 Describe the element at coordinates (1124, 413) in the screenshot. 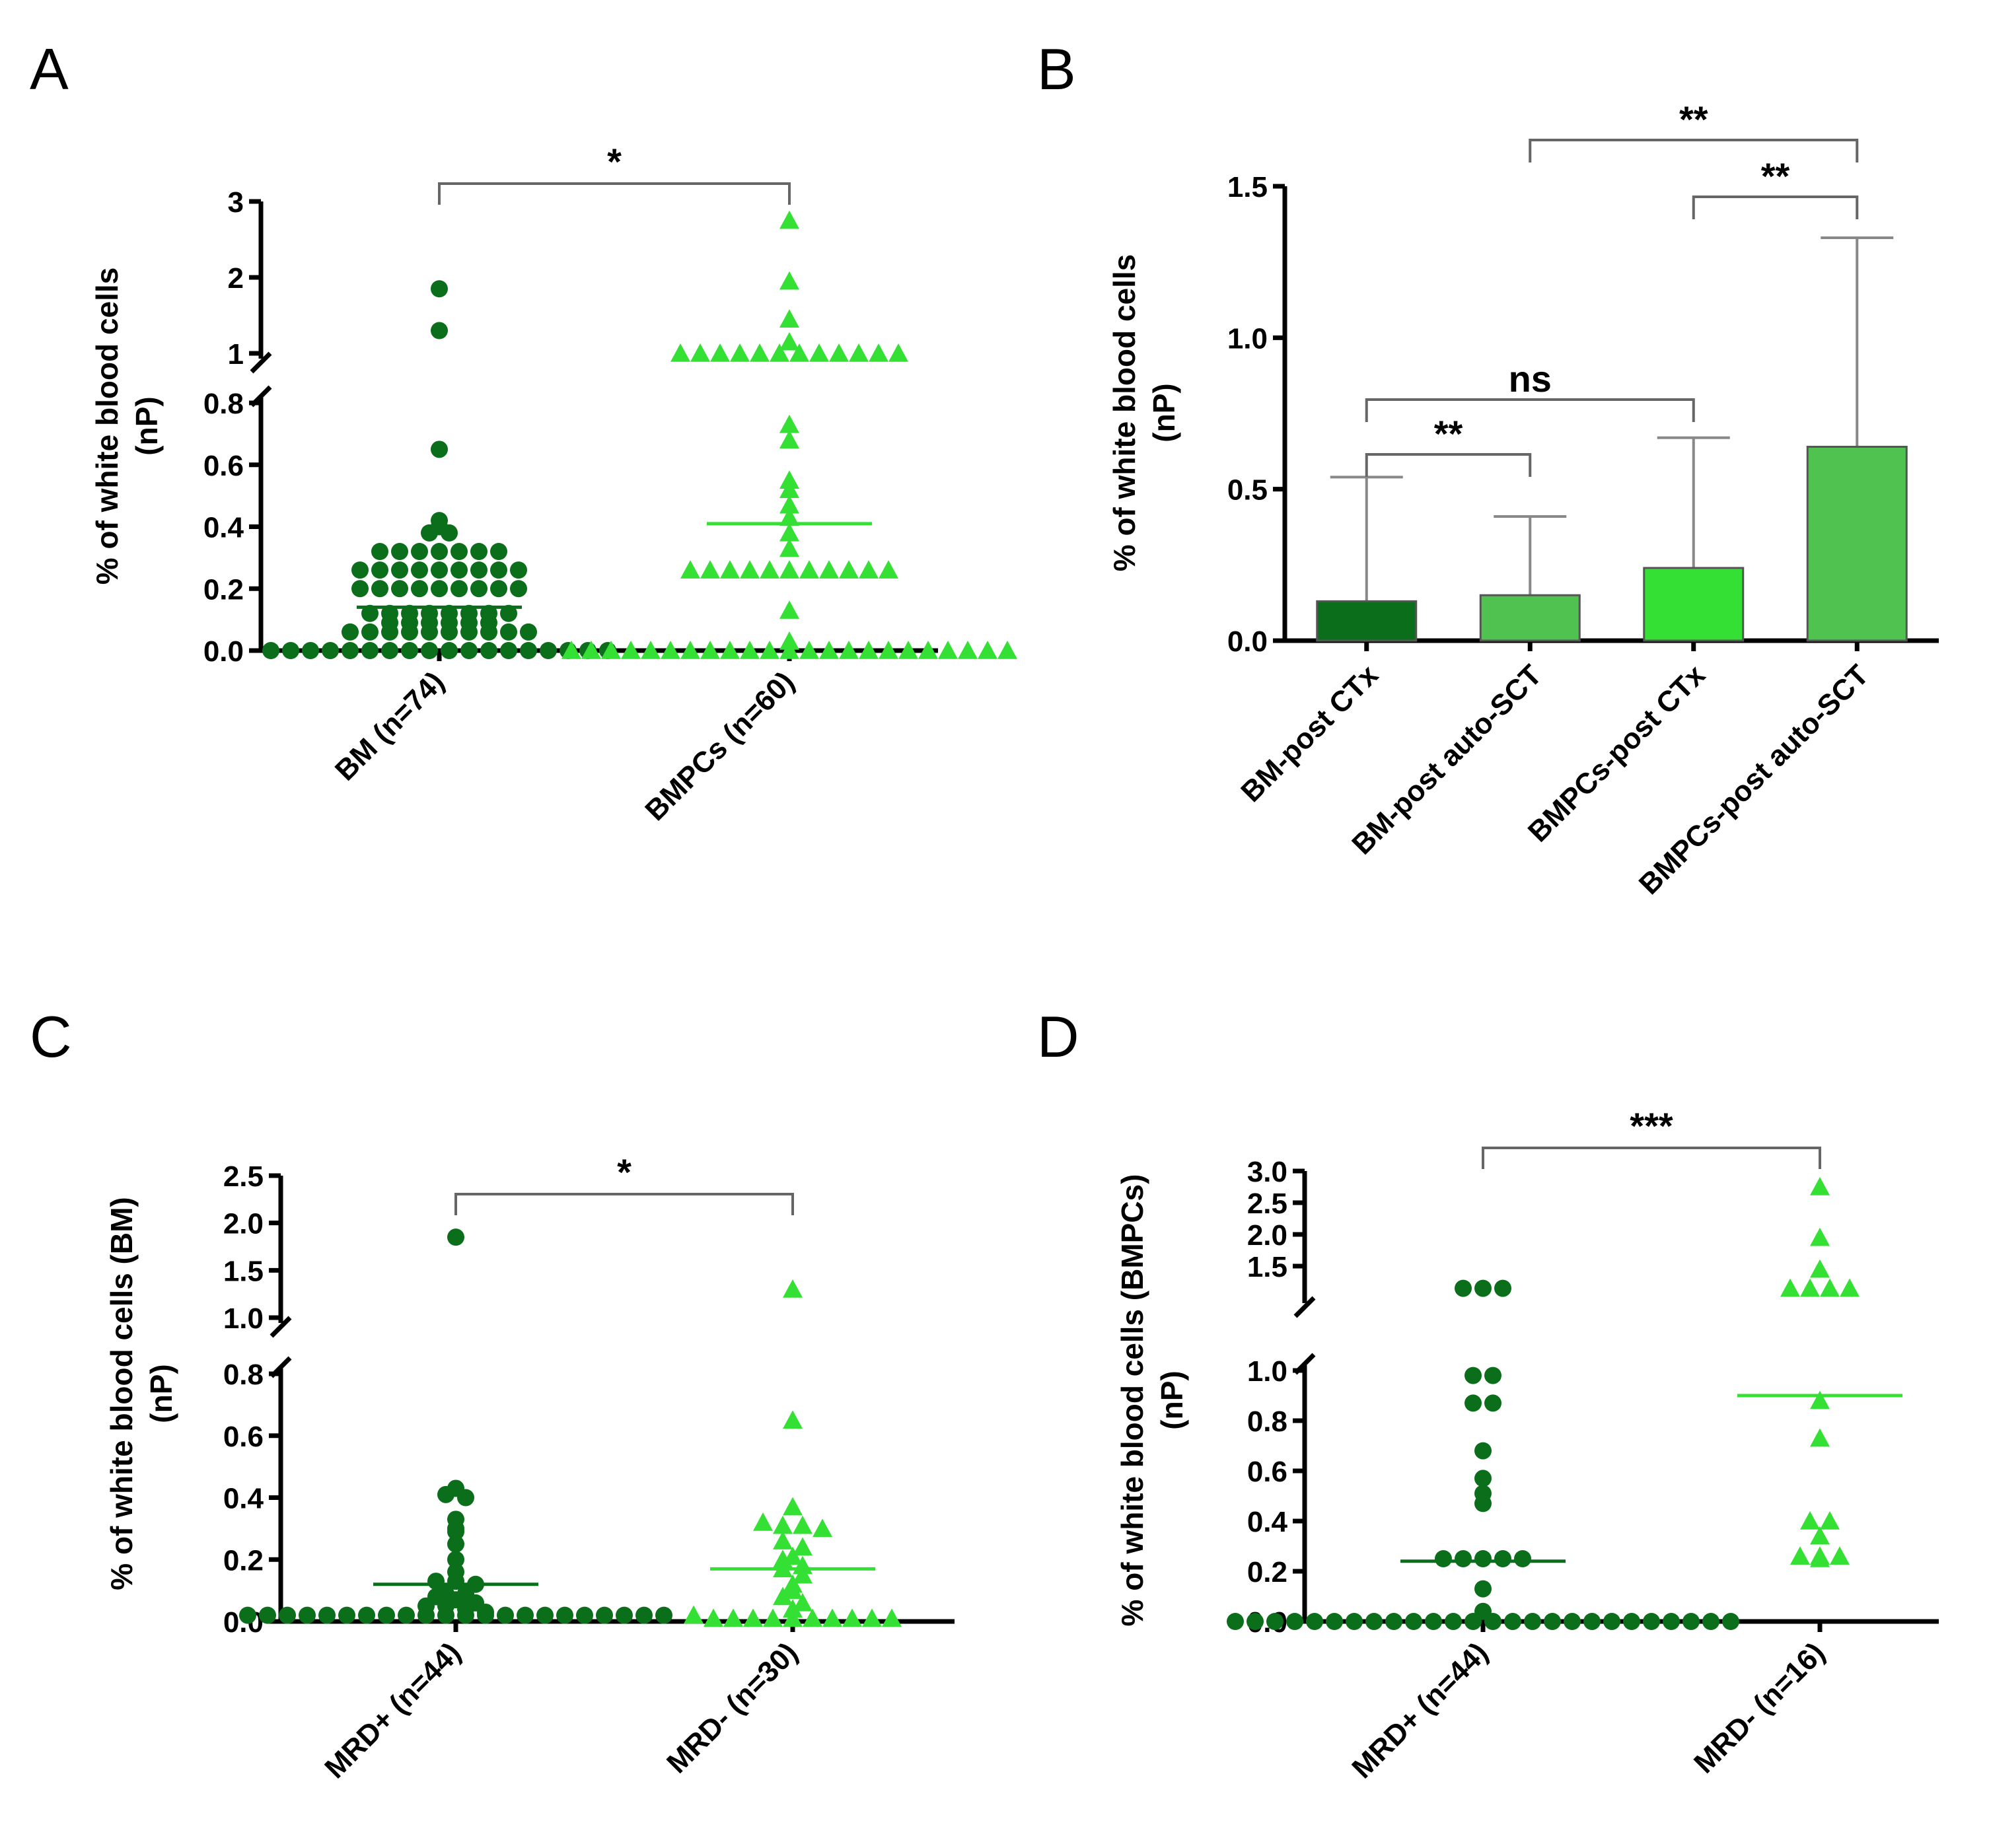

I see `y-axis-label: % of white blood cells` at that location.